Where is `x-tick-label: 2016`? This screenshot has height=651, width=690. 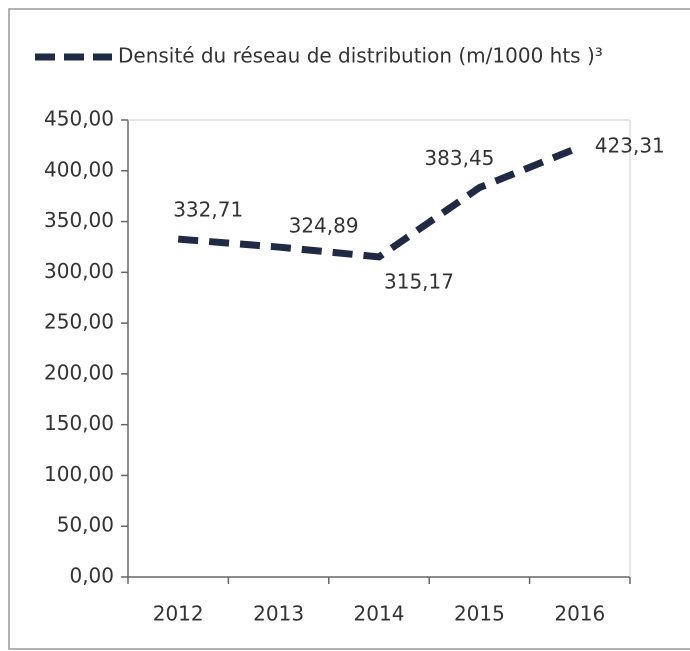
x-tick-label: 2016 is located at coordinates (579, 614).